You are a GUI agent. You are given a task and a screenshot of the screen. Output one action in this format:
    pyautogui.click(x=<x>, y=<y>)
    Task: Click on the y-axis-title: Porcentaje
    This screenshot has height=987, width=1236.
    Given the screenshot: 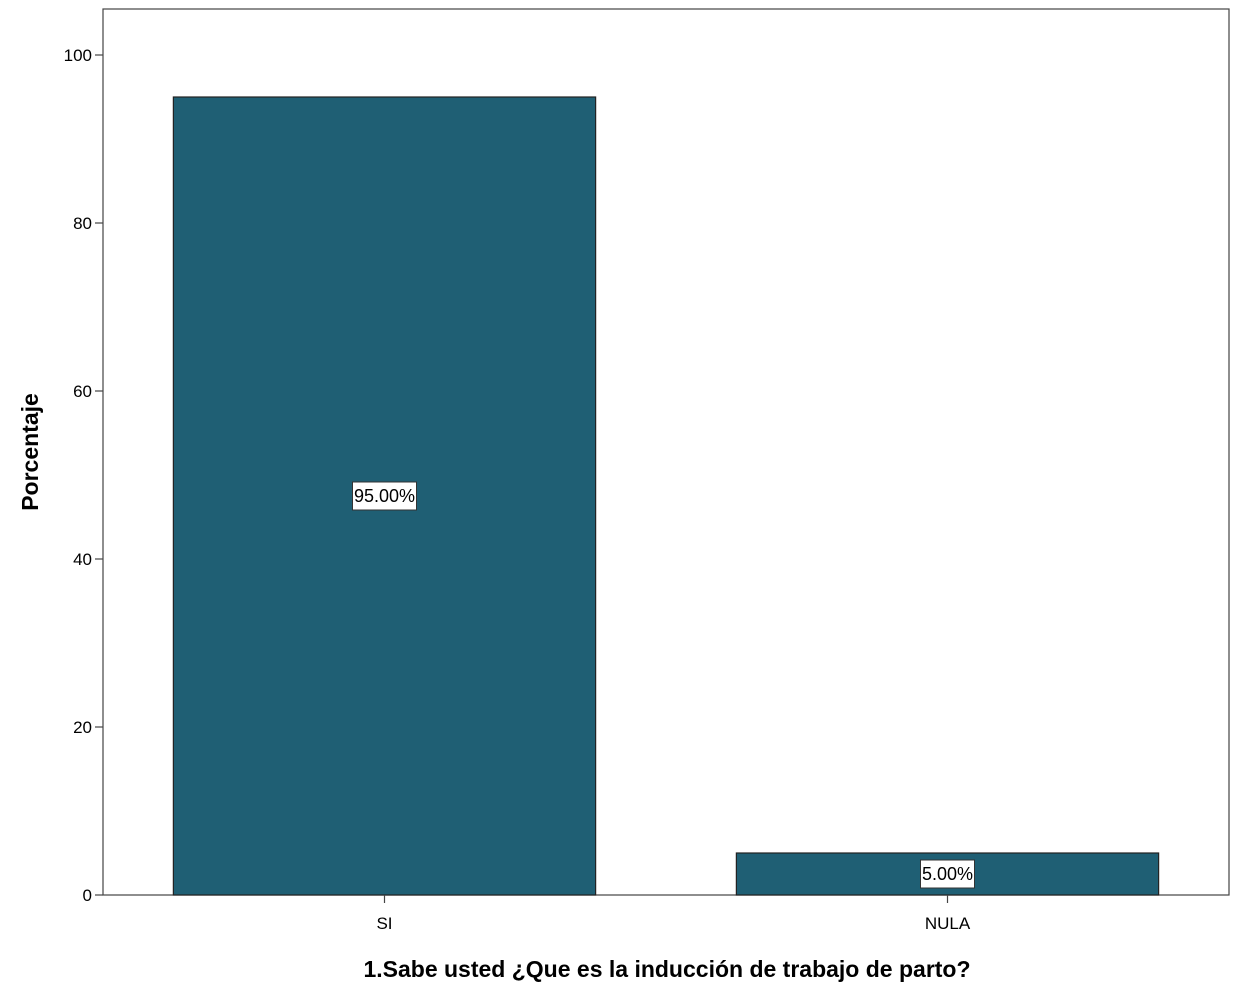 What is the action you would take?
    pyautogui.click(x=30, y=452)
    